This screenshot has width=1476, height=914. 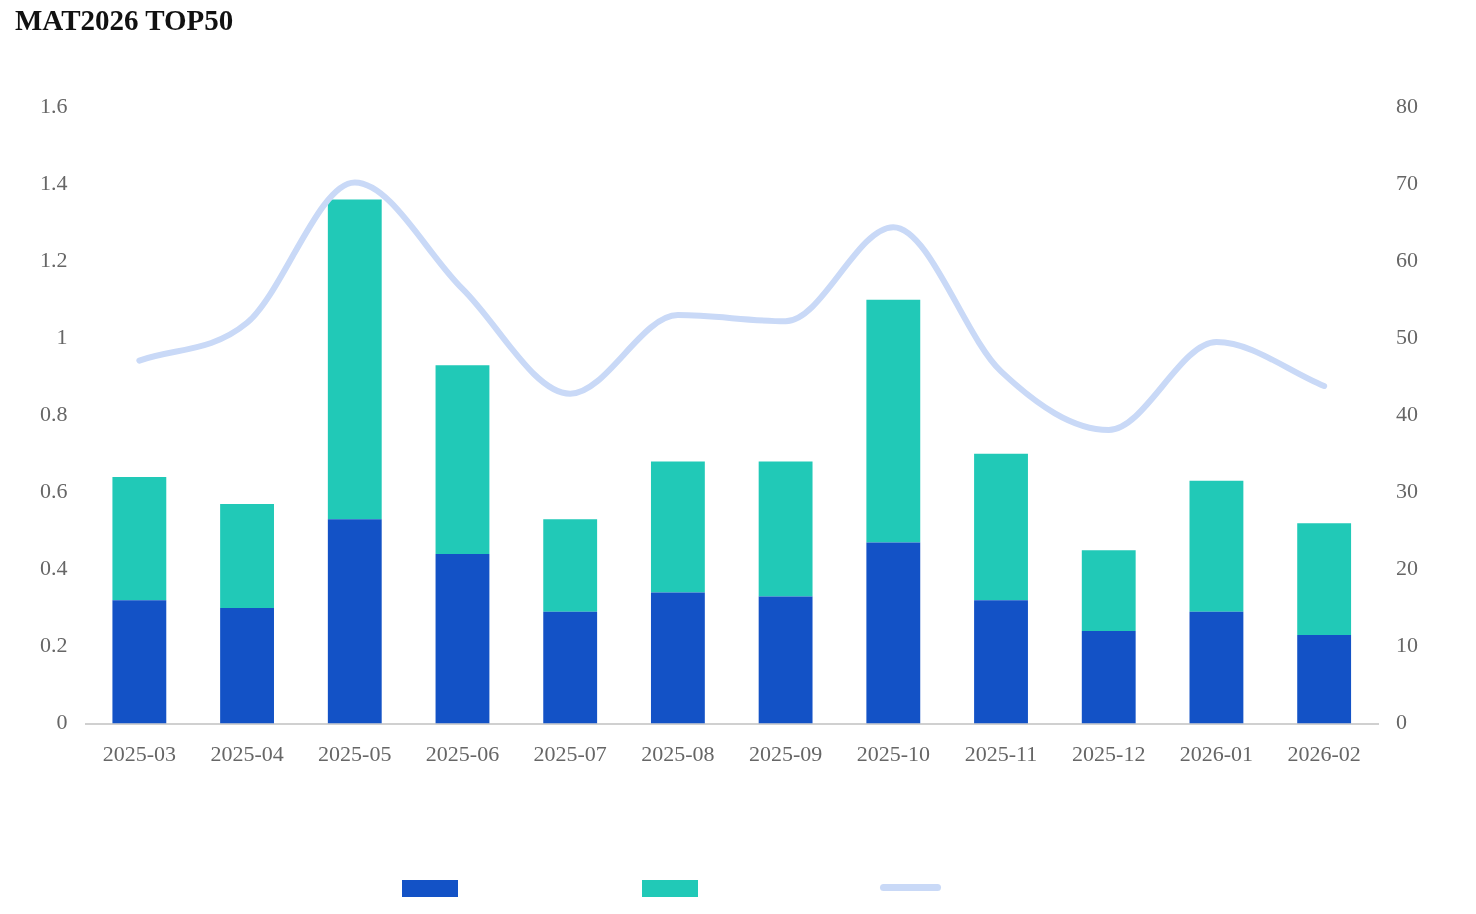 I want to click on x-tick-label: 2025-10, so click(x=893, y=753).